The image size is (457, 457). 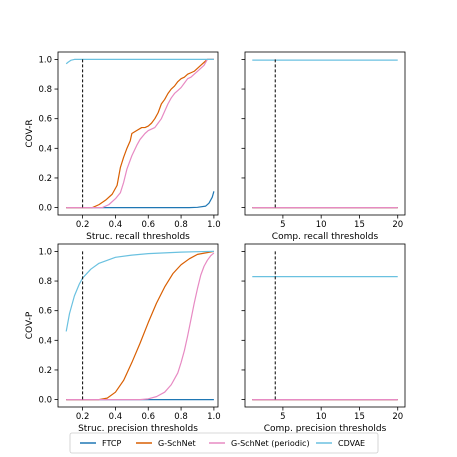 What do you see at coordinates (325, 133) in the screenshot?
I see `plot-area-comp-recall` at bounding box center [325, 133].